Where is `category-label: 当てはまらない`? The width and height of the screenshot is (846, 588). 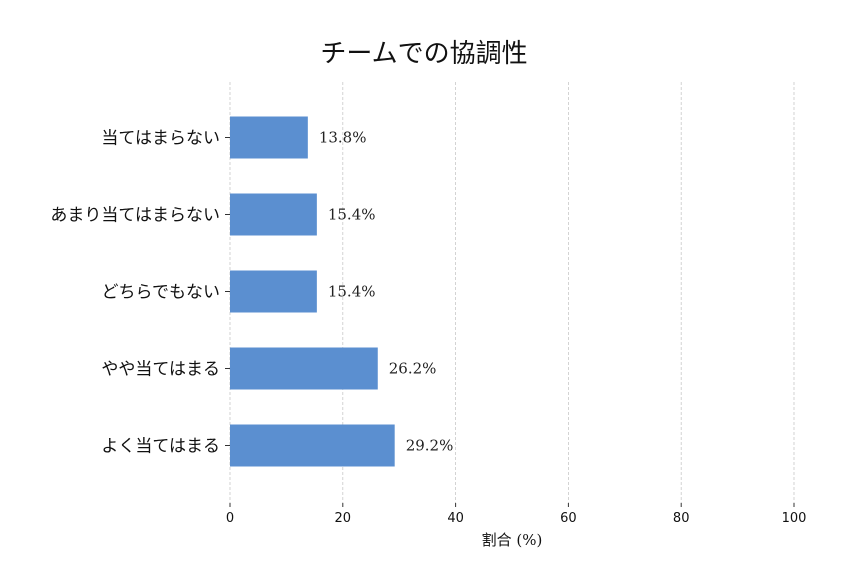
category-label: 当てはまらない is located at coordinates (160, 139).